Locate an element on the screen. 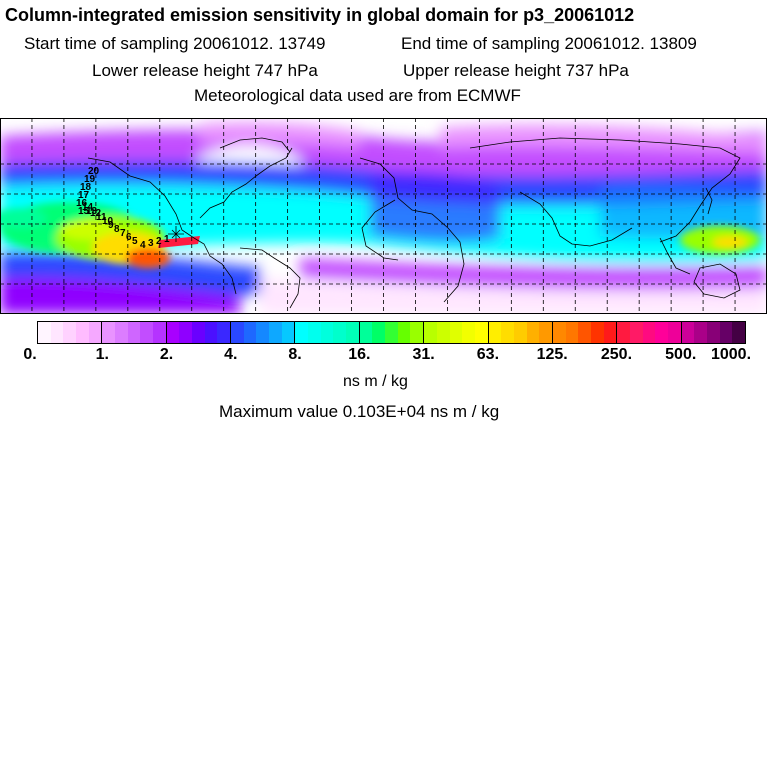  trajectory-label: 19 is located at coordinates (90, 179).